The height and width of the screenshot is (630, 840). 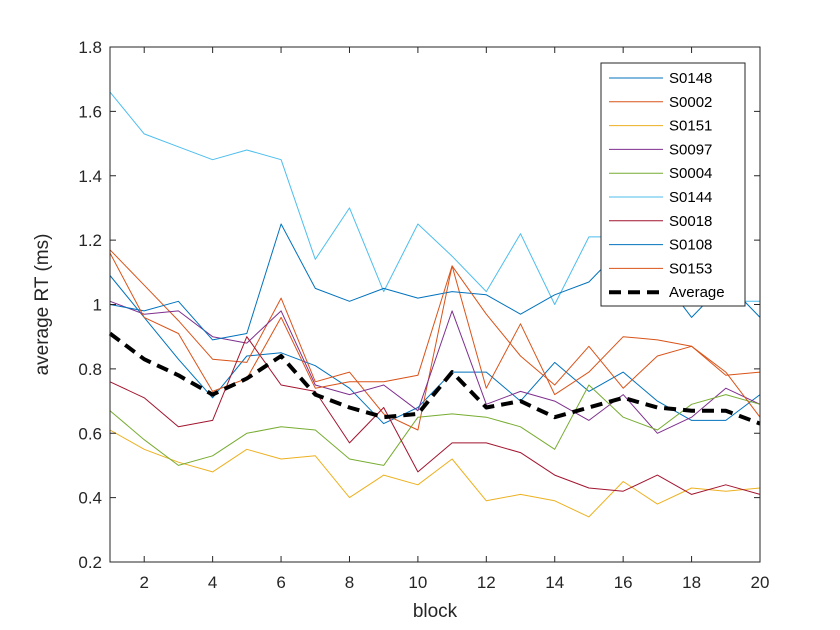 What do you see at coordinates (417, 582) in the screenshot?
I see `x-tick-label: 10` at bounding box center [417, 582].